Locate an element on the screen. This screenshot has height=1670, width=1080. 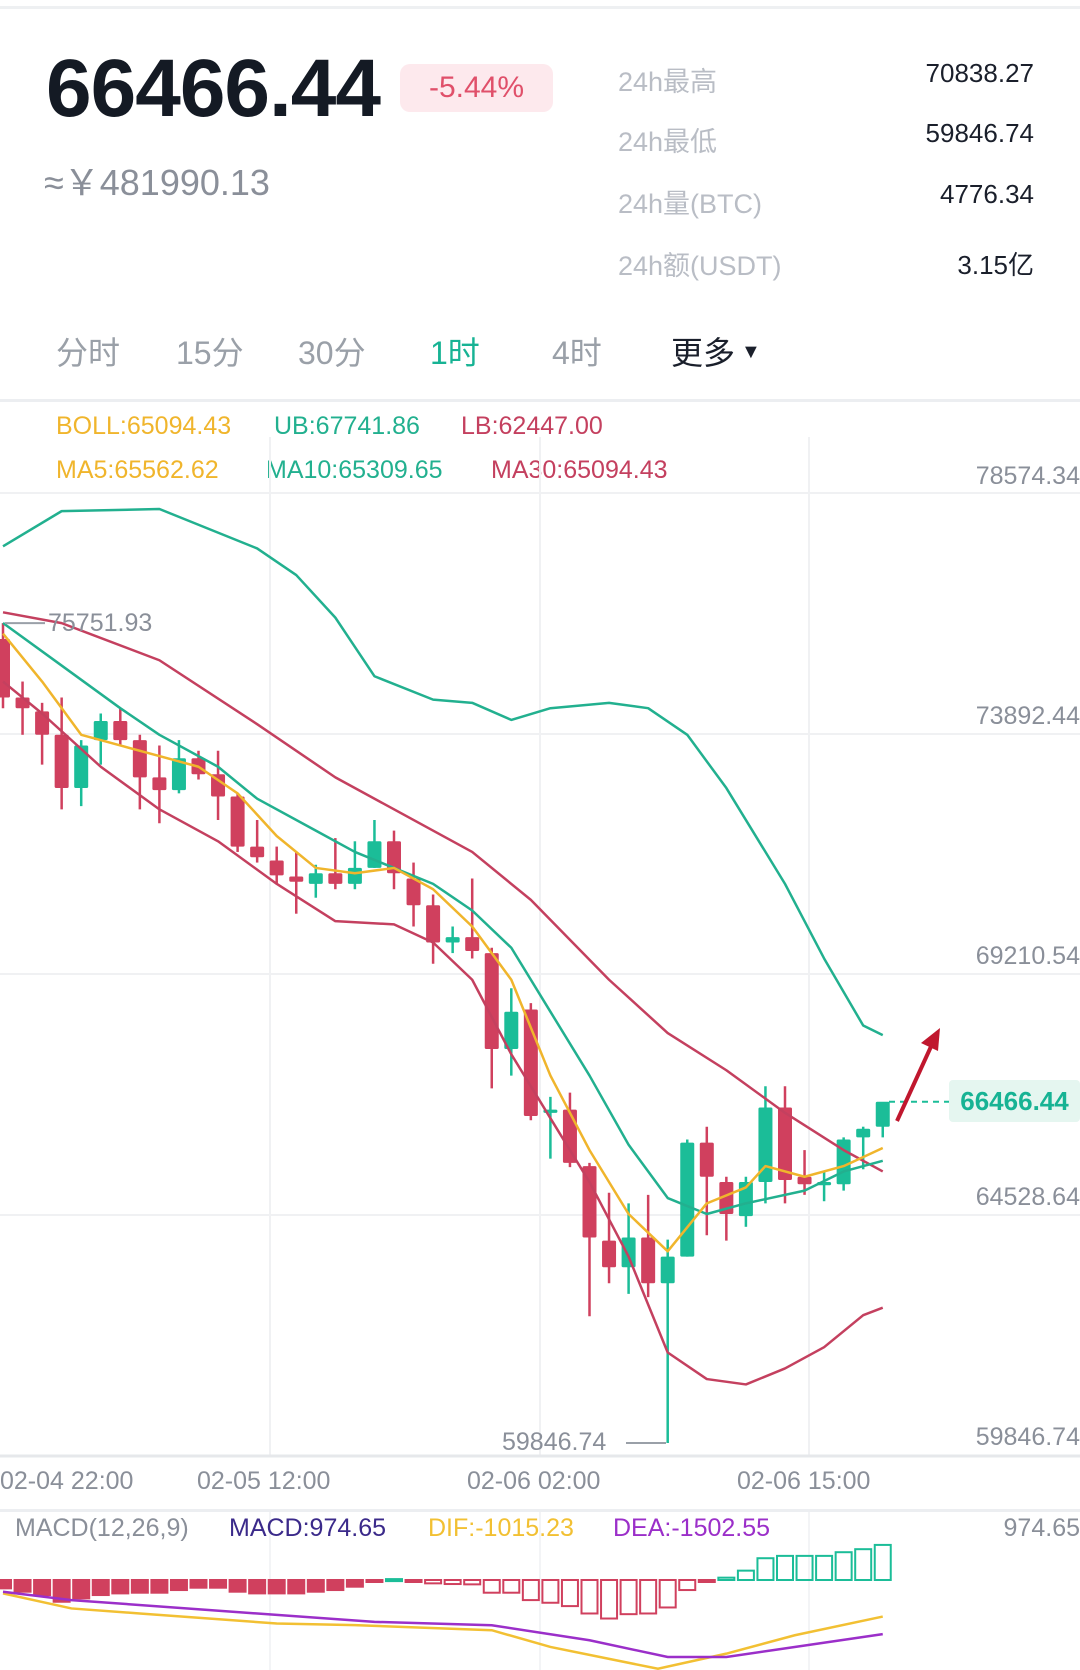
stat-label-turnover: 24h额(USDT) is located at coordinates (700, 266).